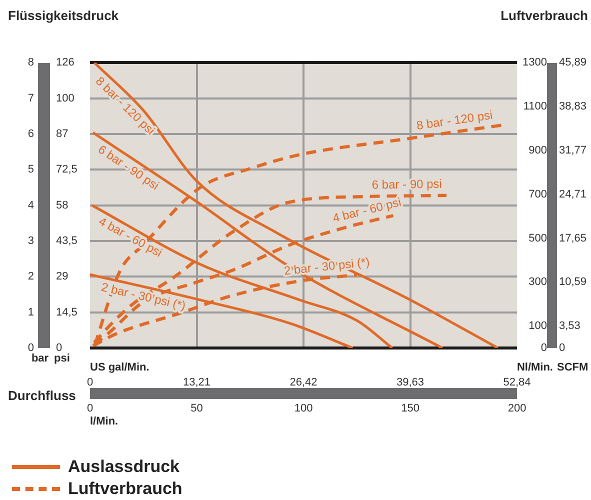  What do you see at coordinates (40, 358) in the screenshot?
I see `y-axis-title: bar` at bounding box center [40, 358].